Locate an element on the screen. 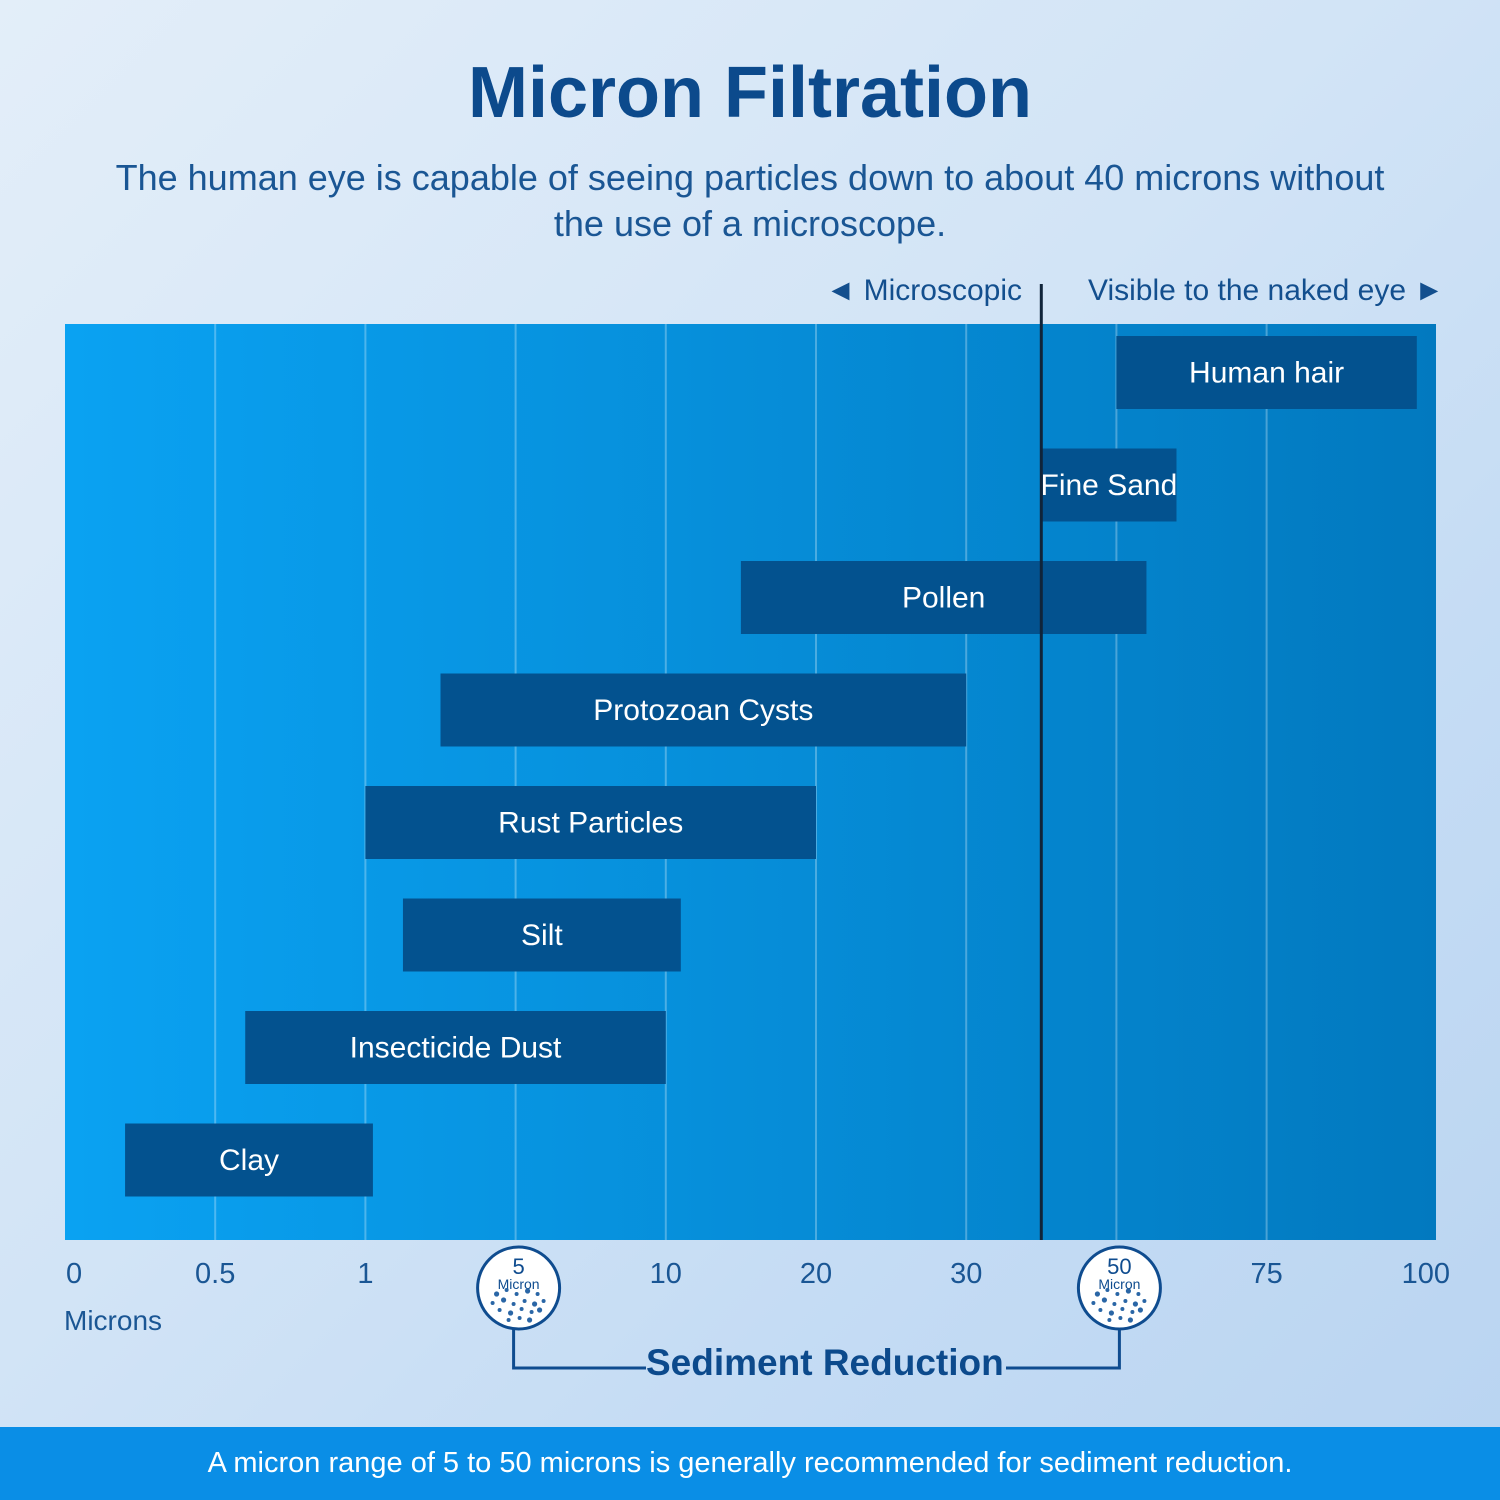 This screenshot has width=1500, height=1500. x-tick-label: 100 is located at coordinates (1426, 1274).